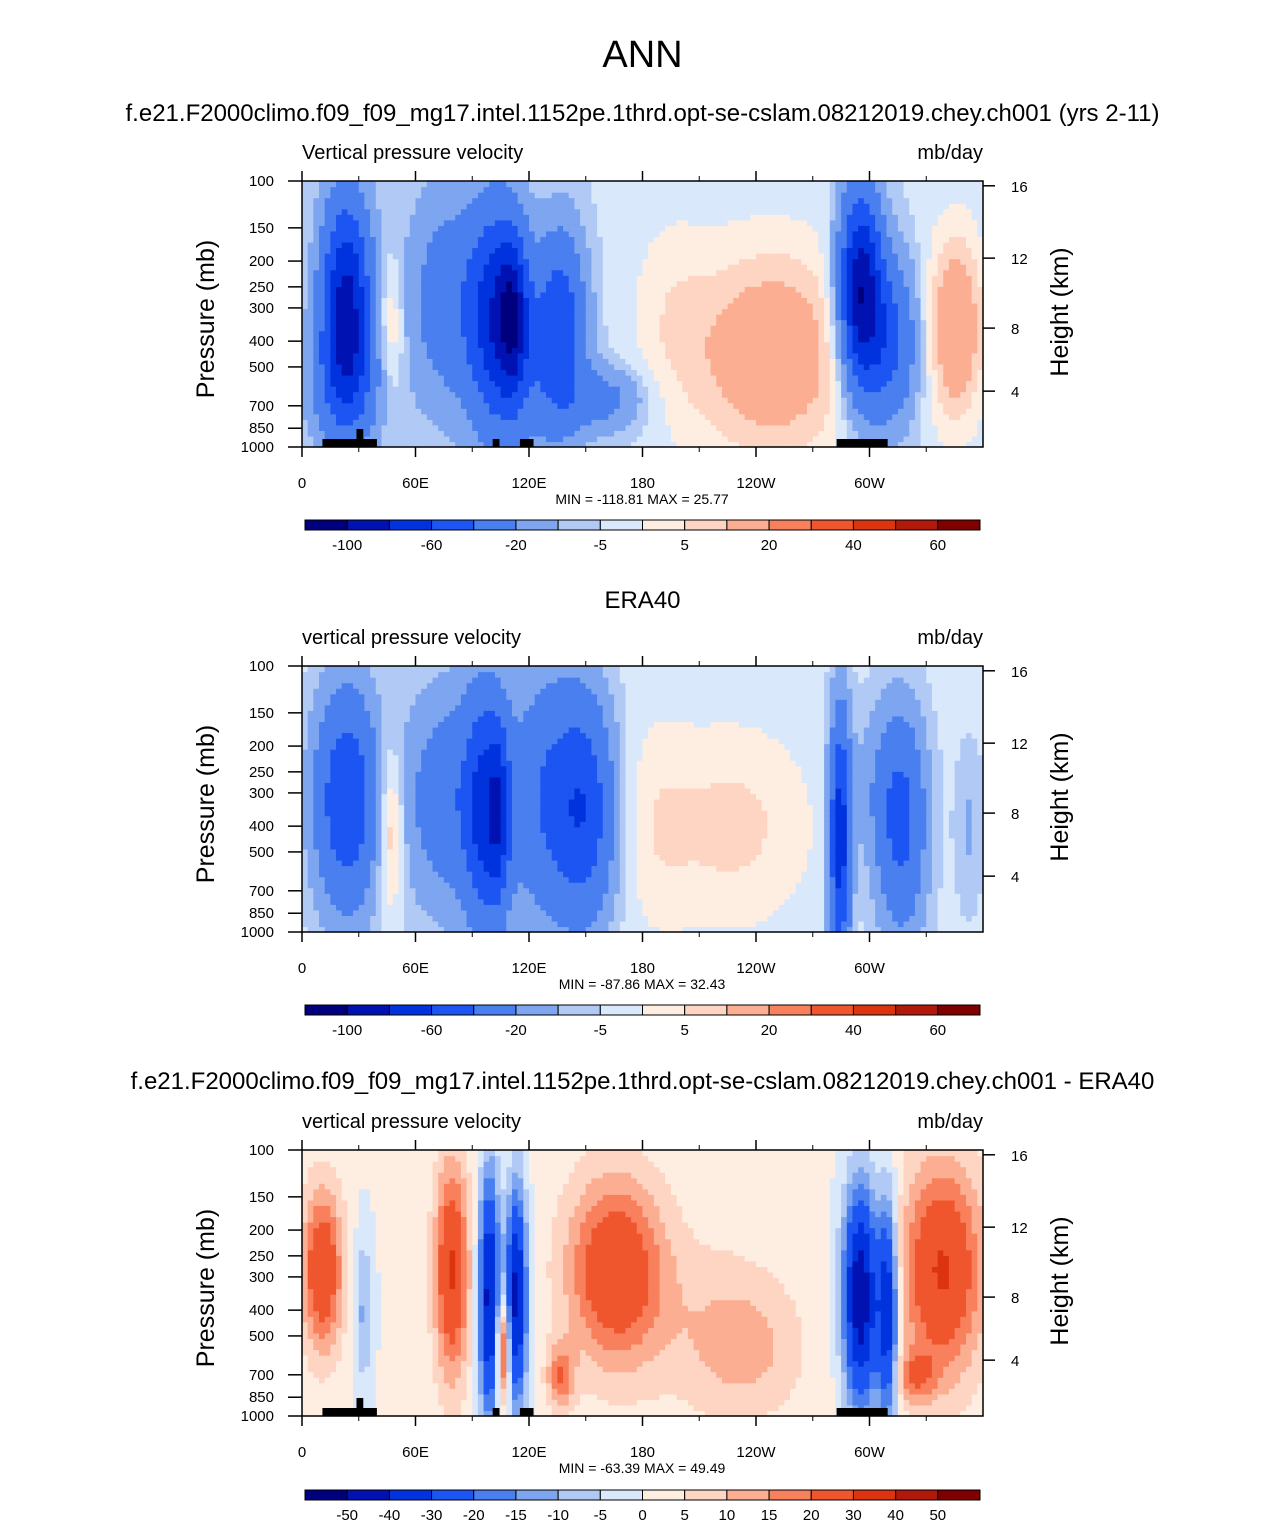 The image size is (1285, 1525). What do you see at coordinates (411, 1122) in the screenshot?
I see `panel-left-label: vertical pressure velocity` at bounding box center [411, 1122].